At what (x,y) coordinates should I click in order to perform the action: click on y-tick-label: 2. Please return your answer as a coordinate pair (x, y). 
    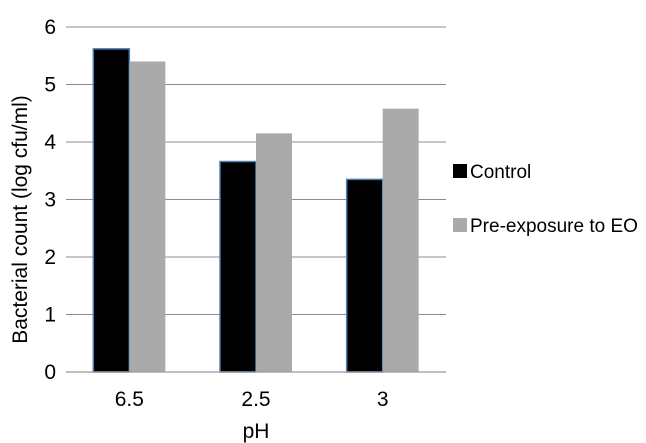
    Looking at the image, I should click on (50, 257).